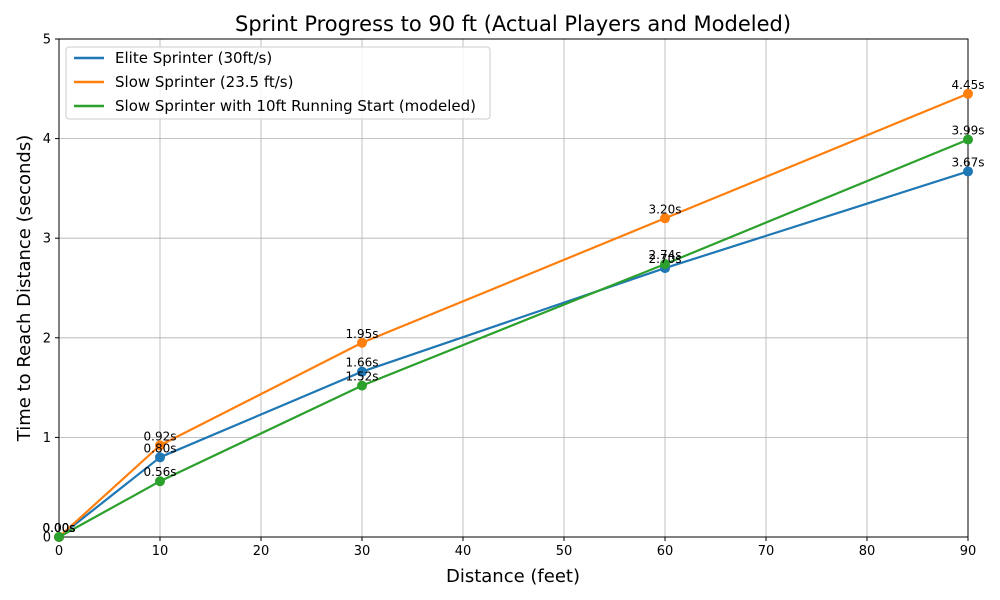  What do you see at coordinates (513, 576) in the screenshot?
I see `x-axis-title: Distance (feet)` at bounding box center [513, 576].